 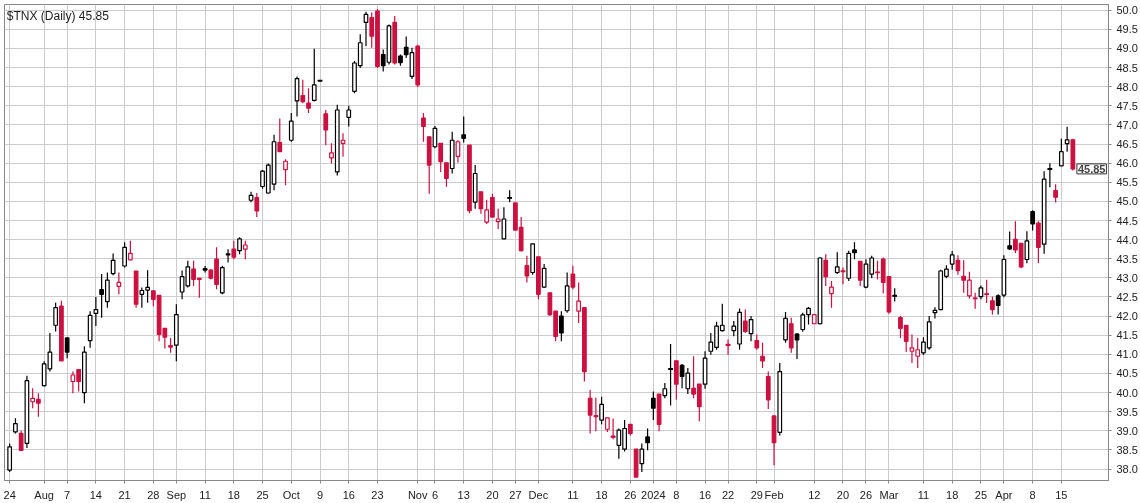 What do you see at coordinates (1127, 258) in the screenshot?
I see `y-tick-label: 43.5` at bounding box center [1127, 258].